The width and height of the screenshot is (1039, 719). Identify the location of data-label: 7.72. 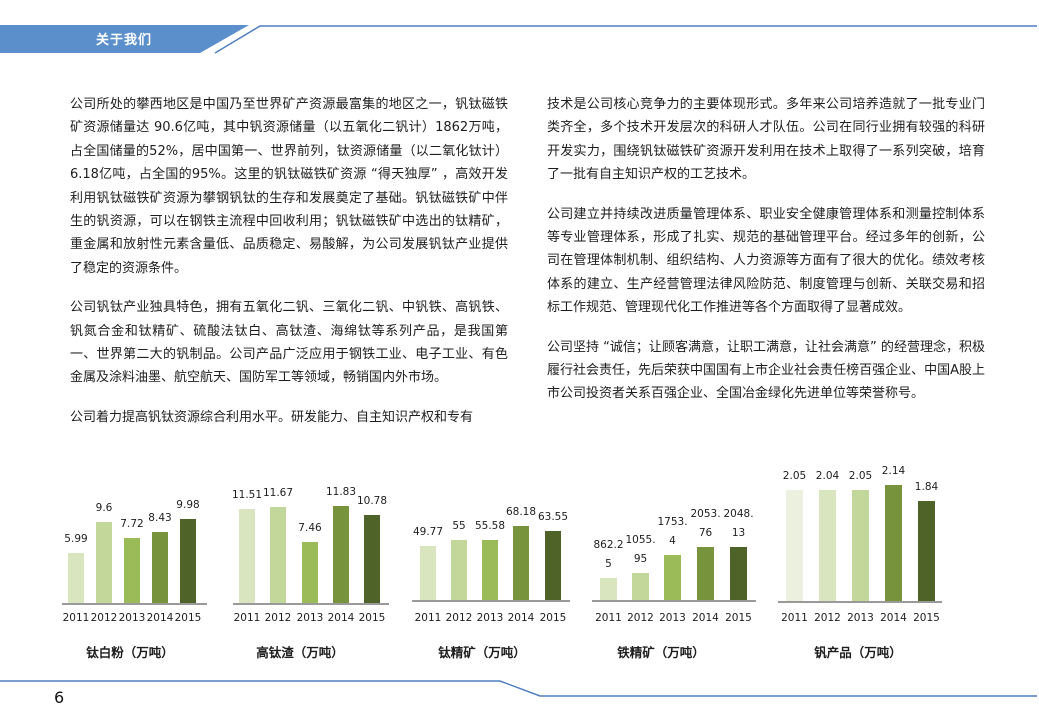
(132, 524).